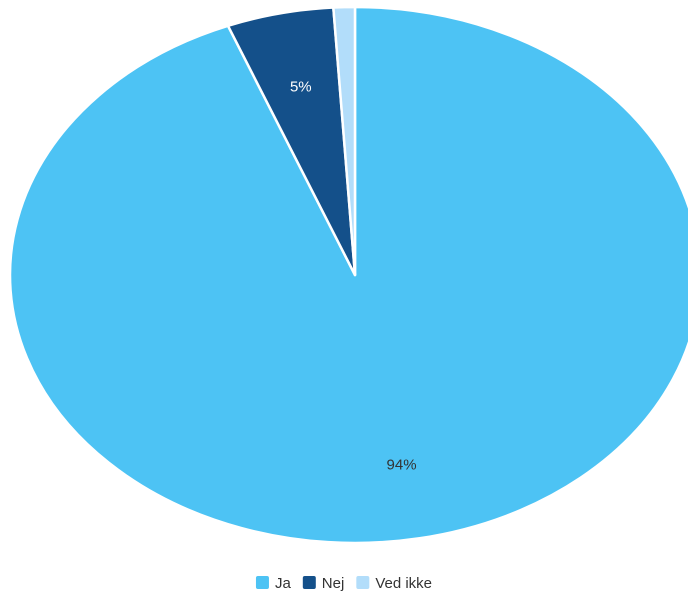 The height and width of the screenshot is (598, 688). What do you see at coordinates (344, 141) in the screenshot?
I see `pie-slice-ved-ikke` at bounding box center [344, 141].